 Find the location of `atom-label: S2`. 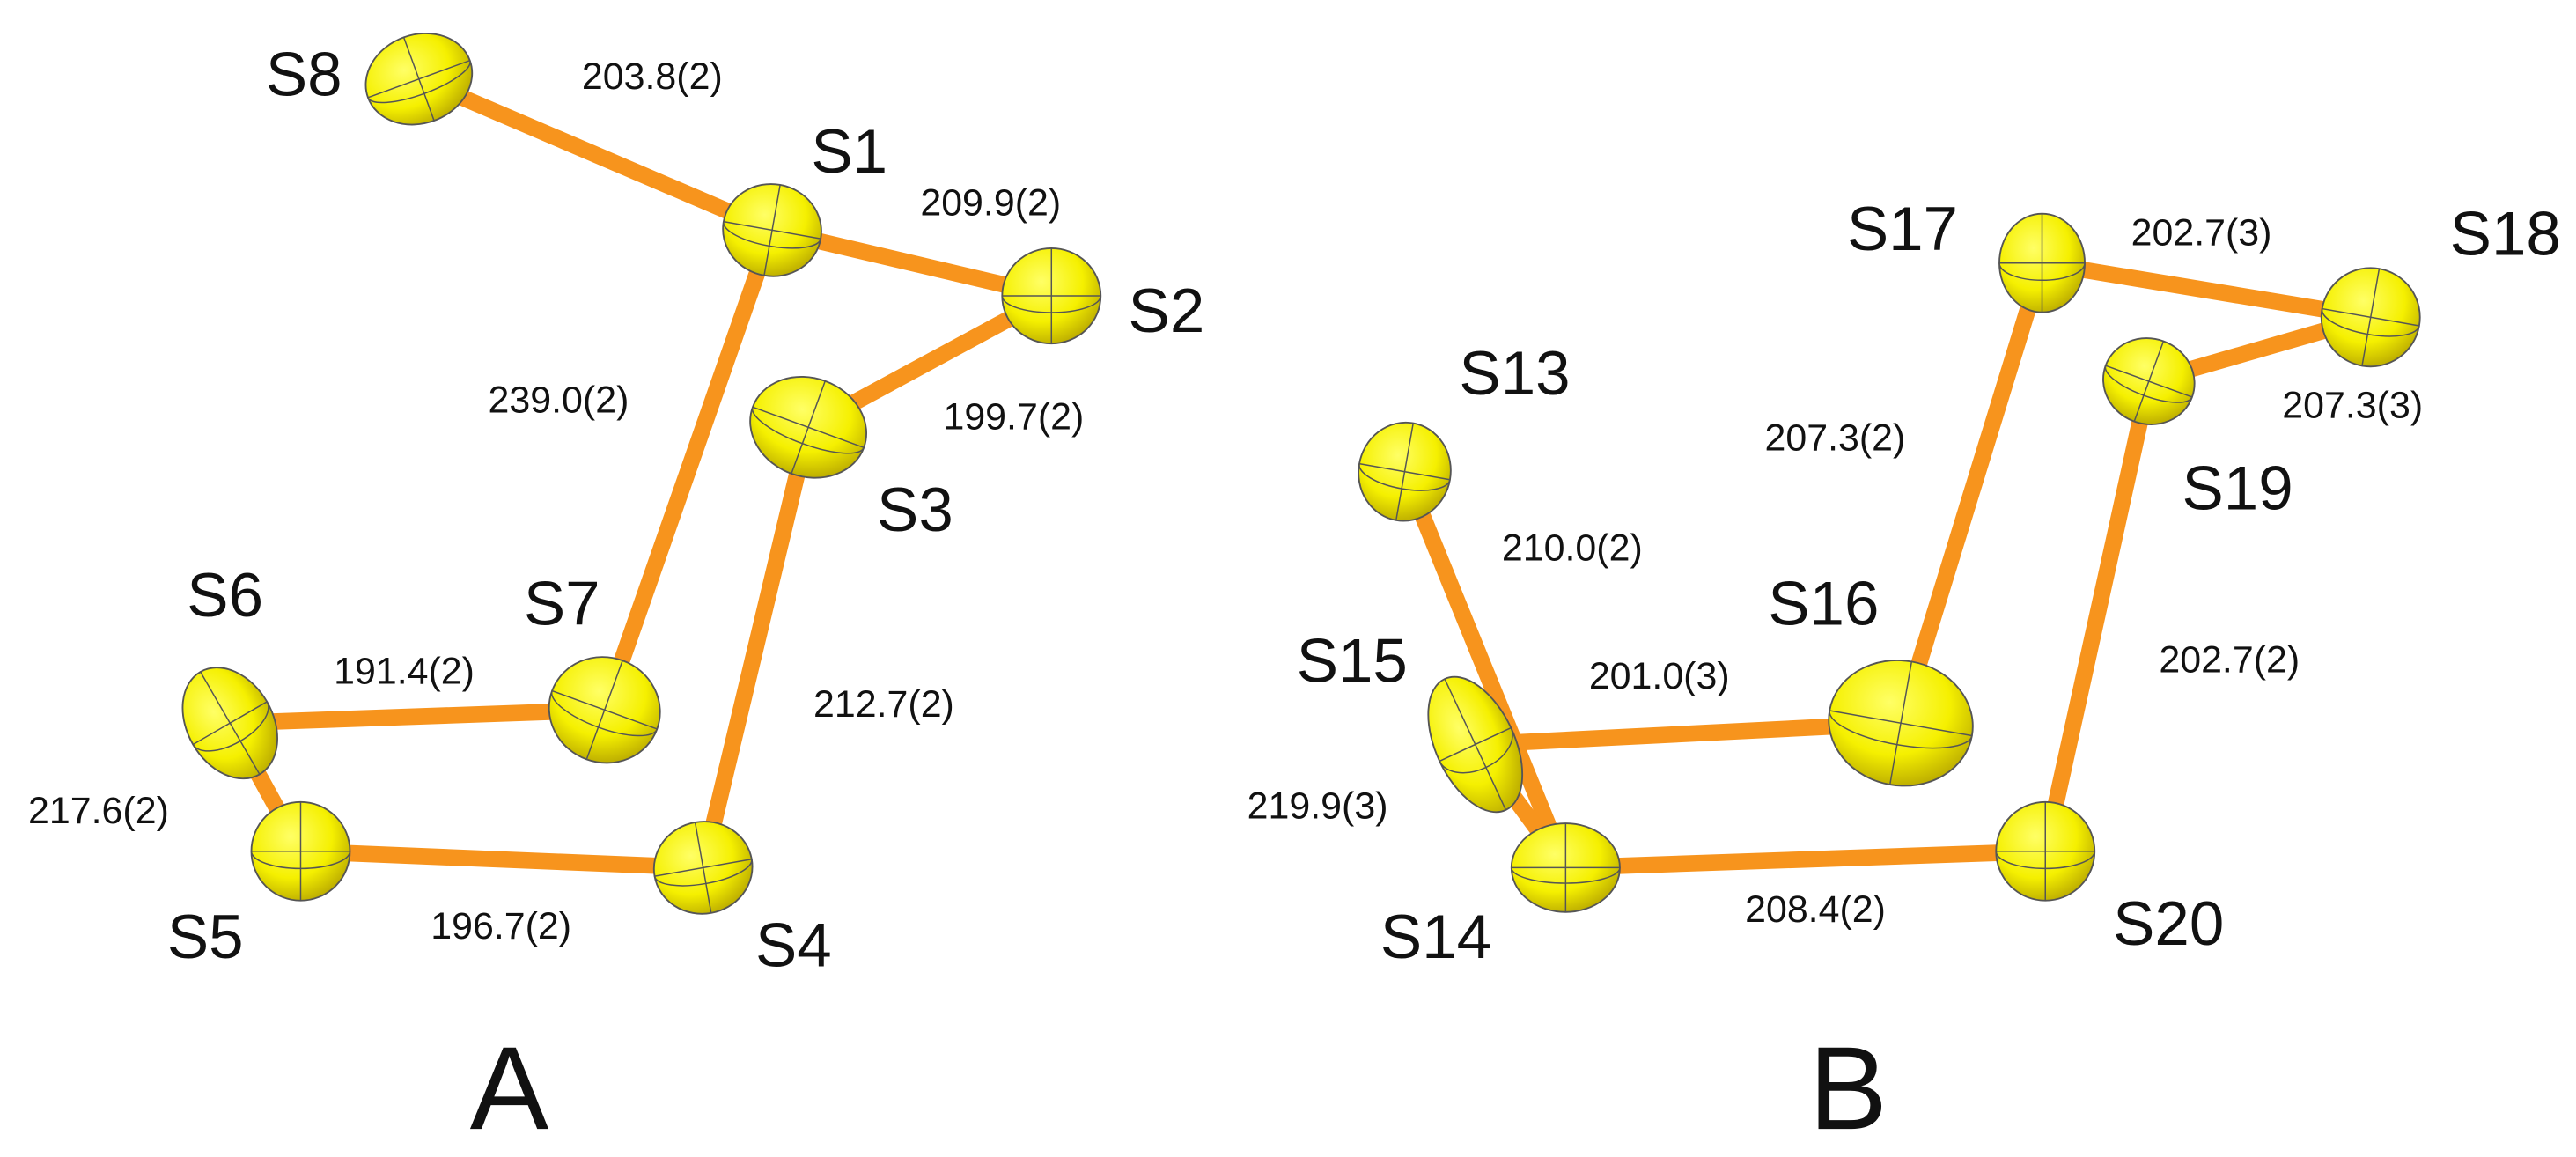

atom-label: S2 is located at coordinates (1167, 311).